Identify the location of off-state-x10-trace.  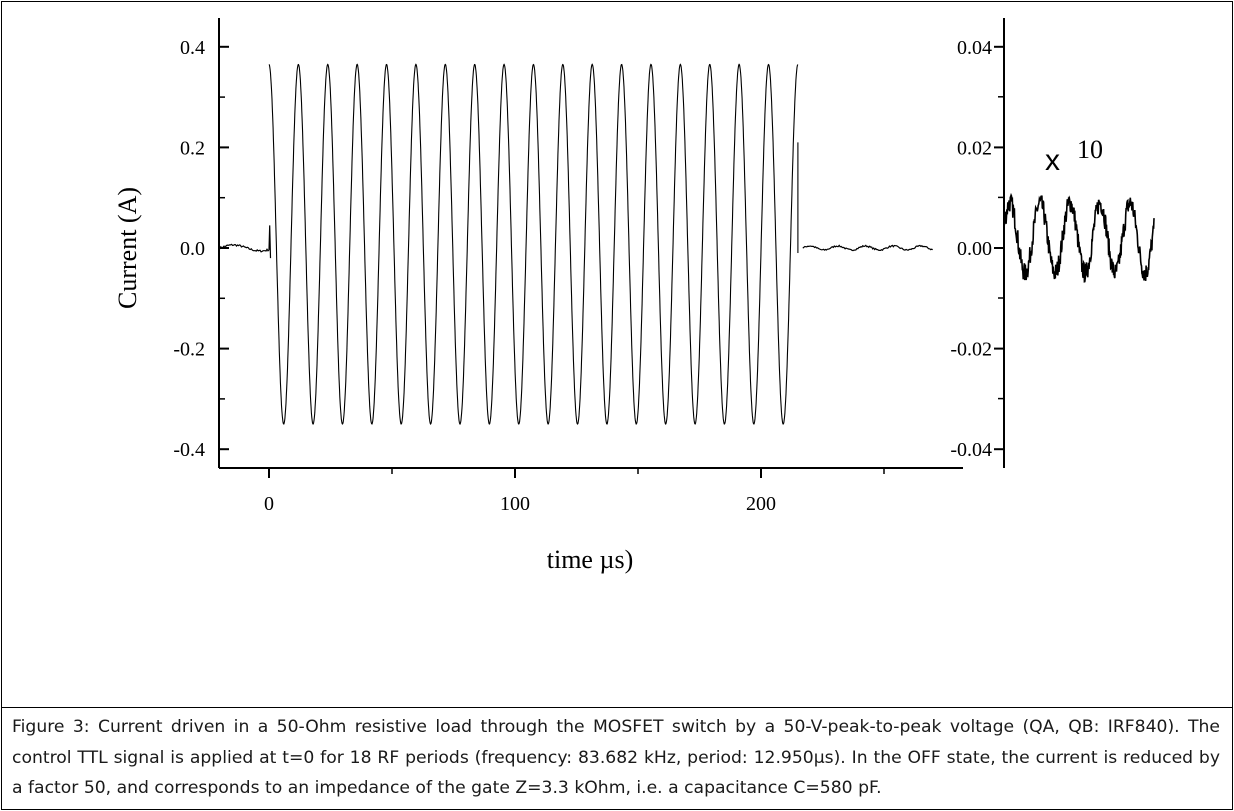
(1079, 237).